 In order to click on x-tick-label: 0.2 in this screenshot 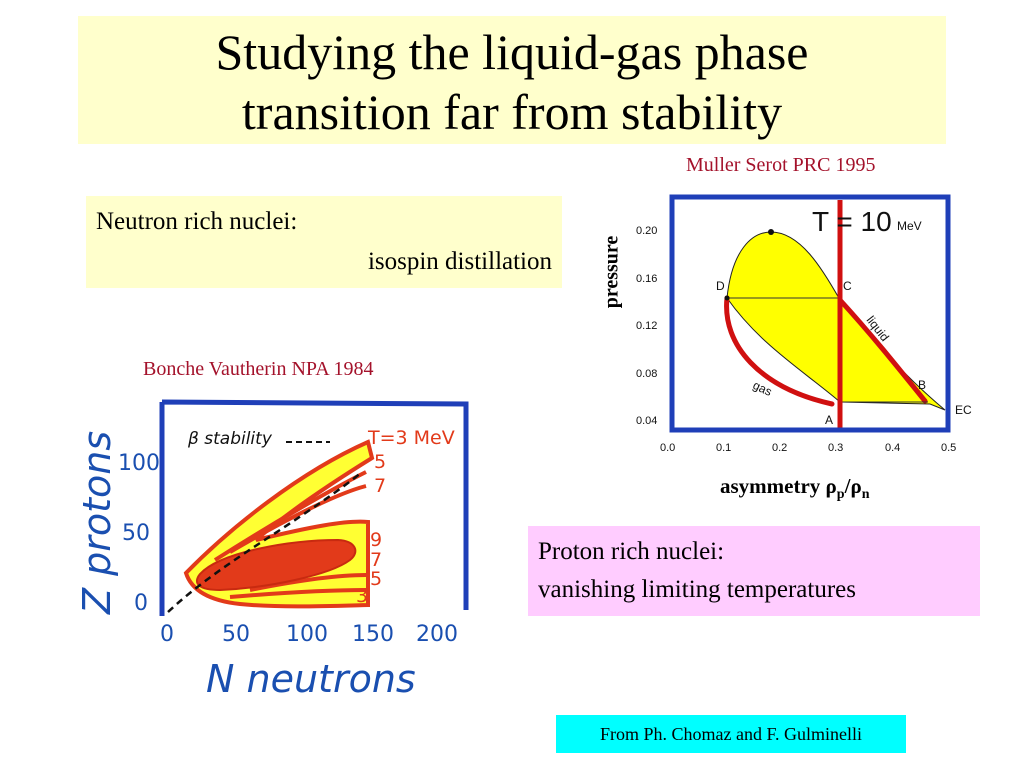, I will do `click(779, 448)`.